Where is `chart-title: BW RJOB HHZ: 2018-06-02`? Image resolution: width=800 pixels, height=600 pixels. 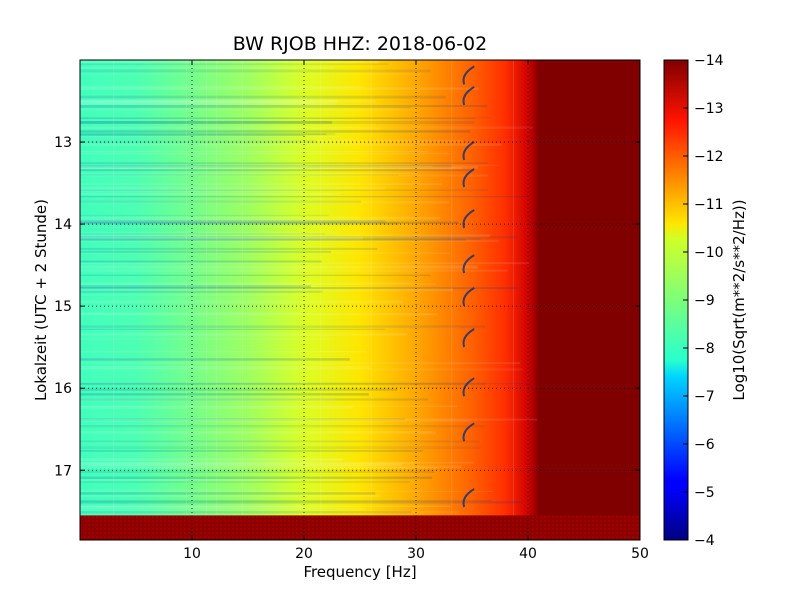
chart-title: BW RJOB HHZ: 2018-06-02 is located at coordinates (360, 44).